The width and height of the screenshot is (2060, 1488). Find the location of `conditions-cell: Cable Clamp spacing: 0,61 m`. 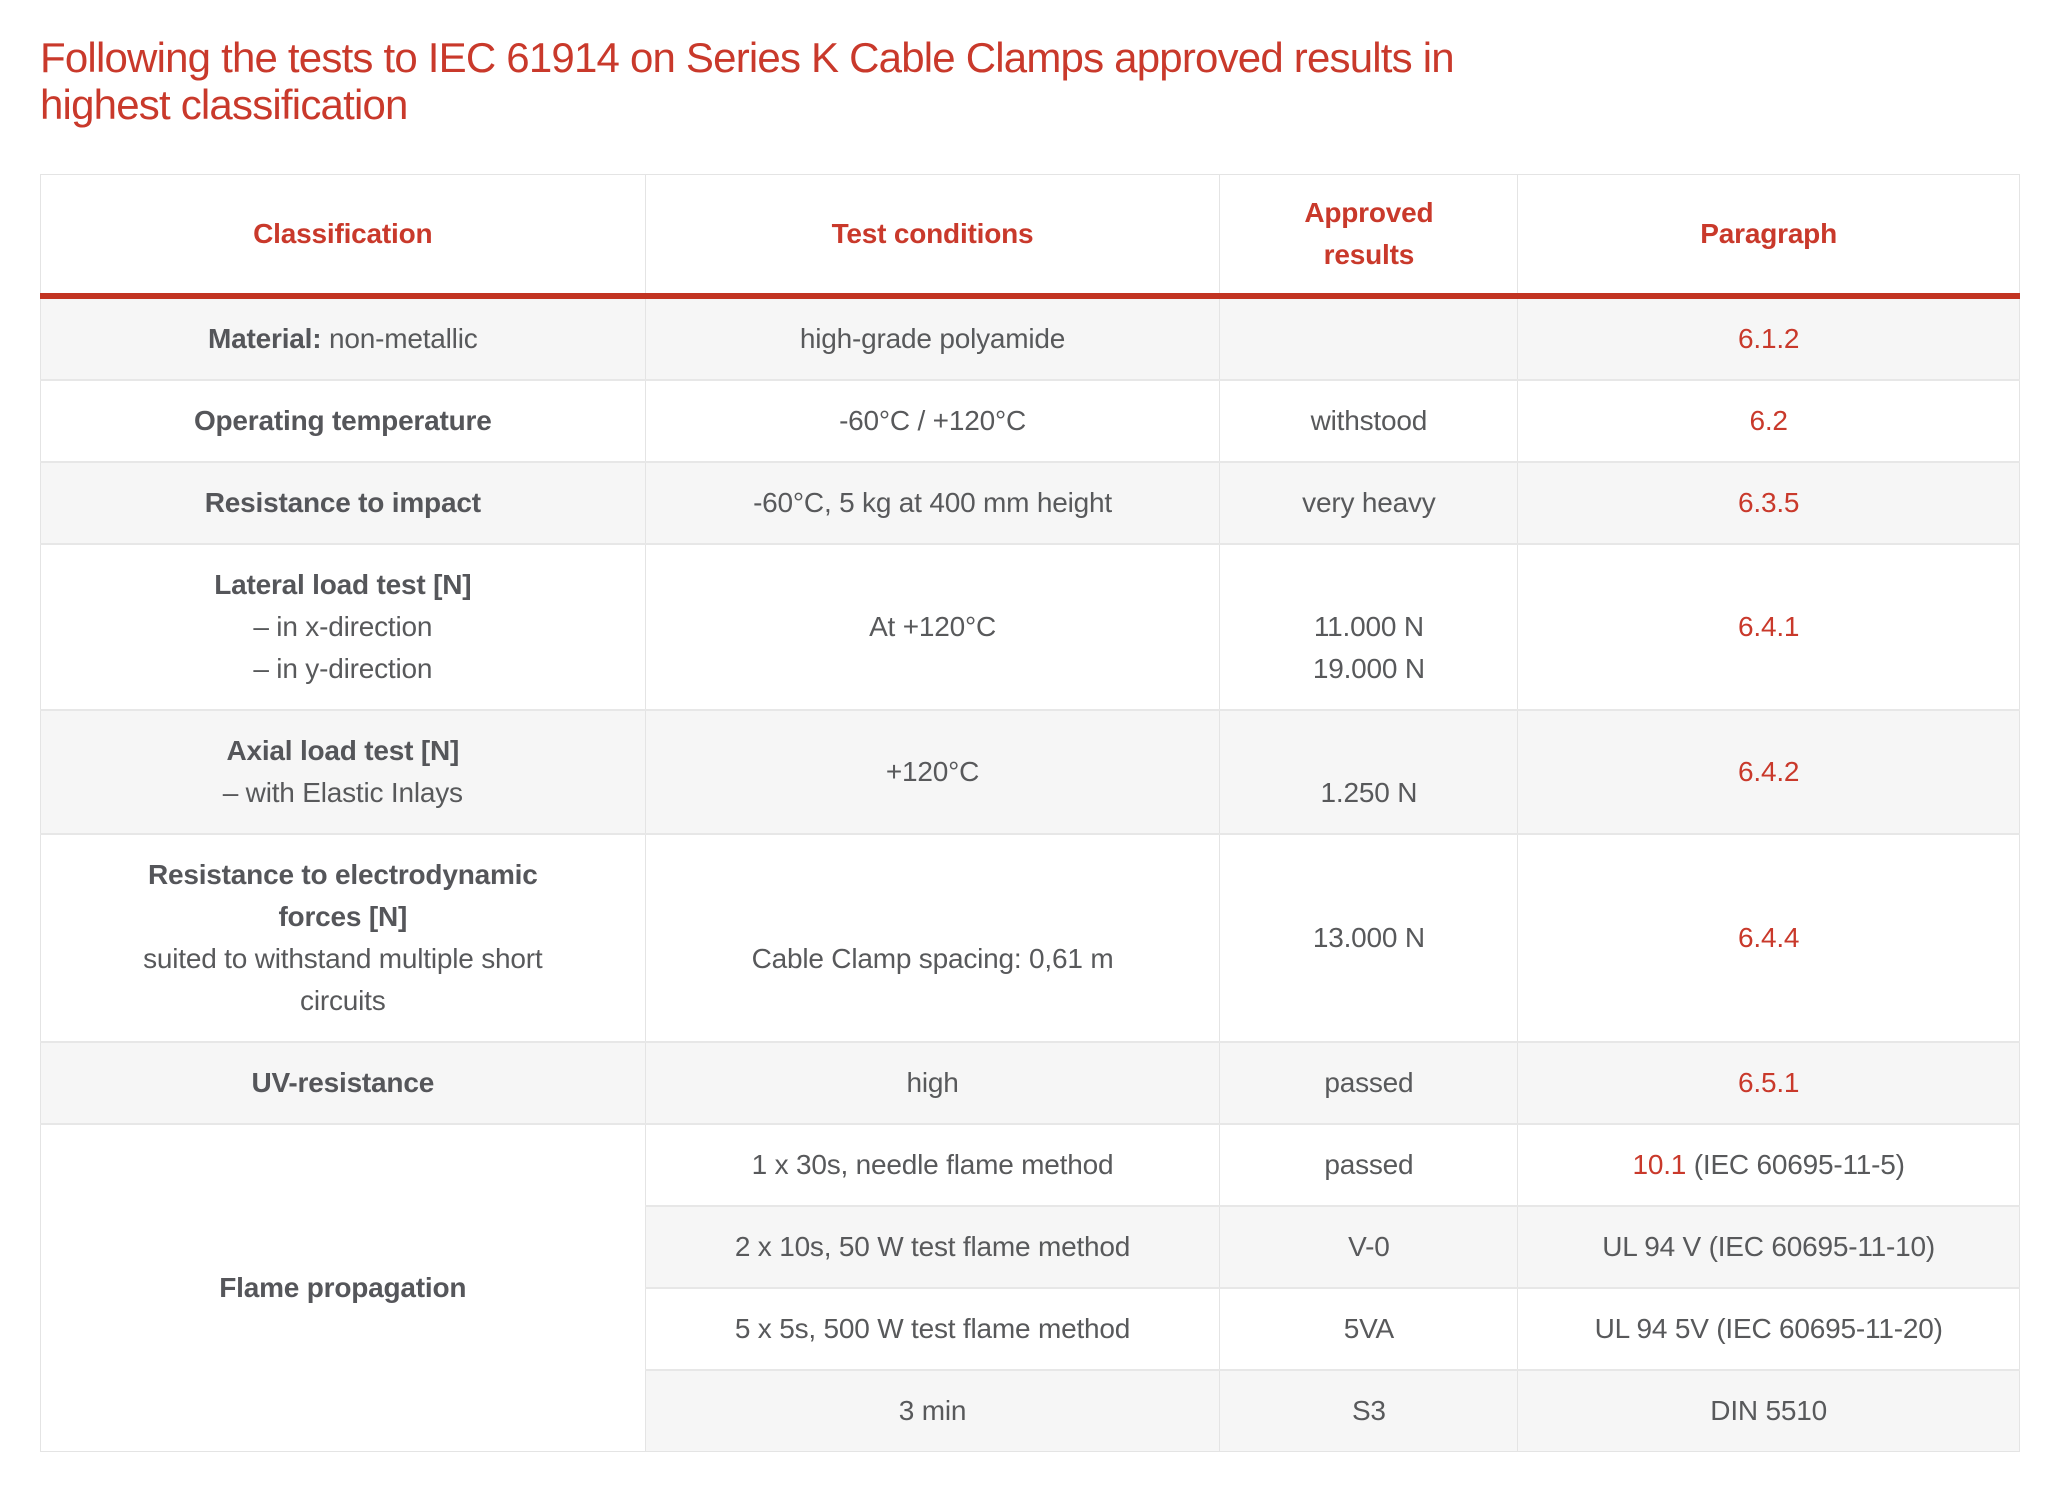

conditions-cell: Cable Clamp spacing: 0,61 m is located at coordinates (932, 938).